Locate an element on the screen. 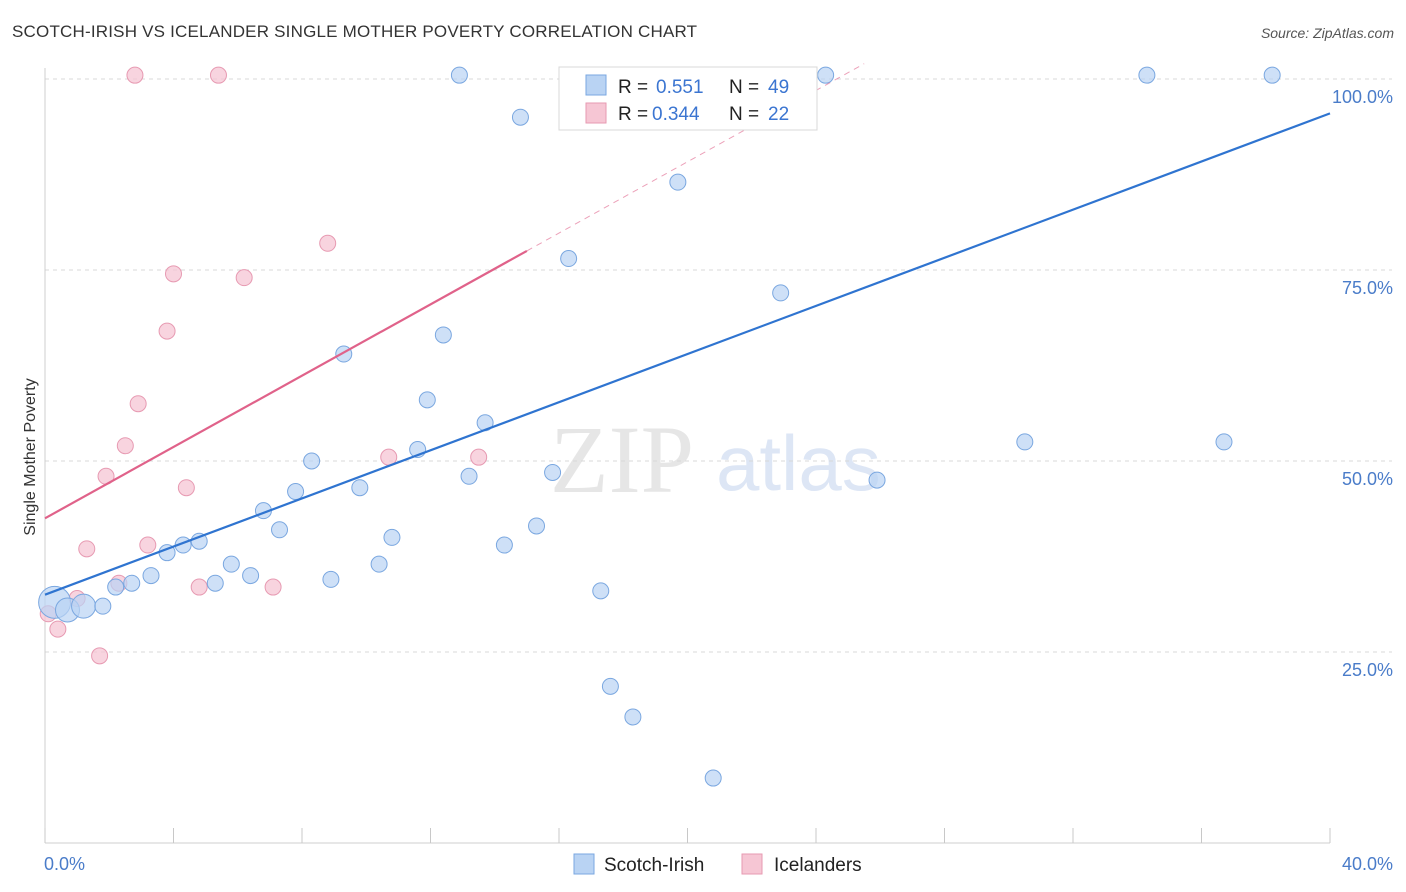 This screenshot has width=1406, height=892. source-label: Source: ZipAtlas.com is located at coordinates (1327, 33).